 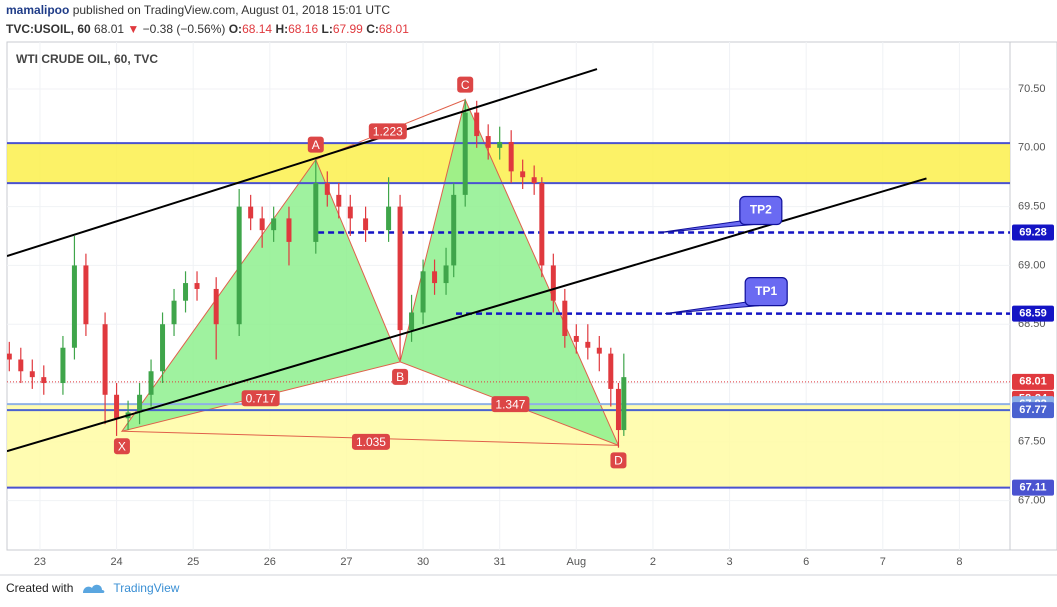 I want to click on pattern-point-label: D, so click(x=618, y=461).